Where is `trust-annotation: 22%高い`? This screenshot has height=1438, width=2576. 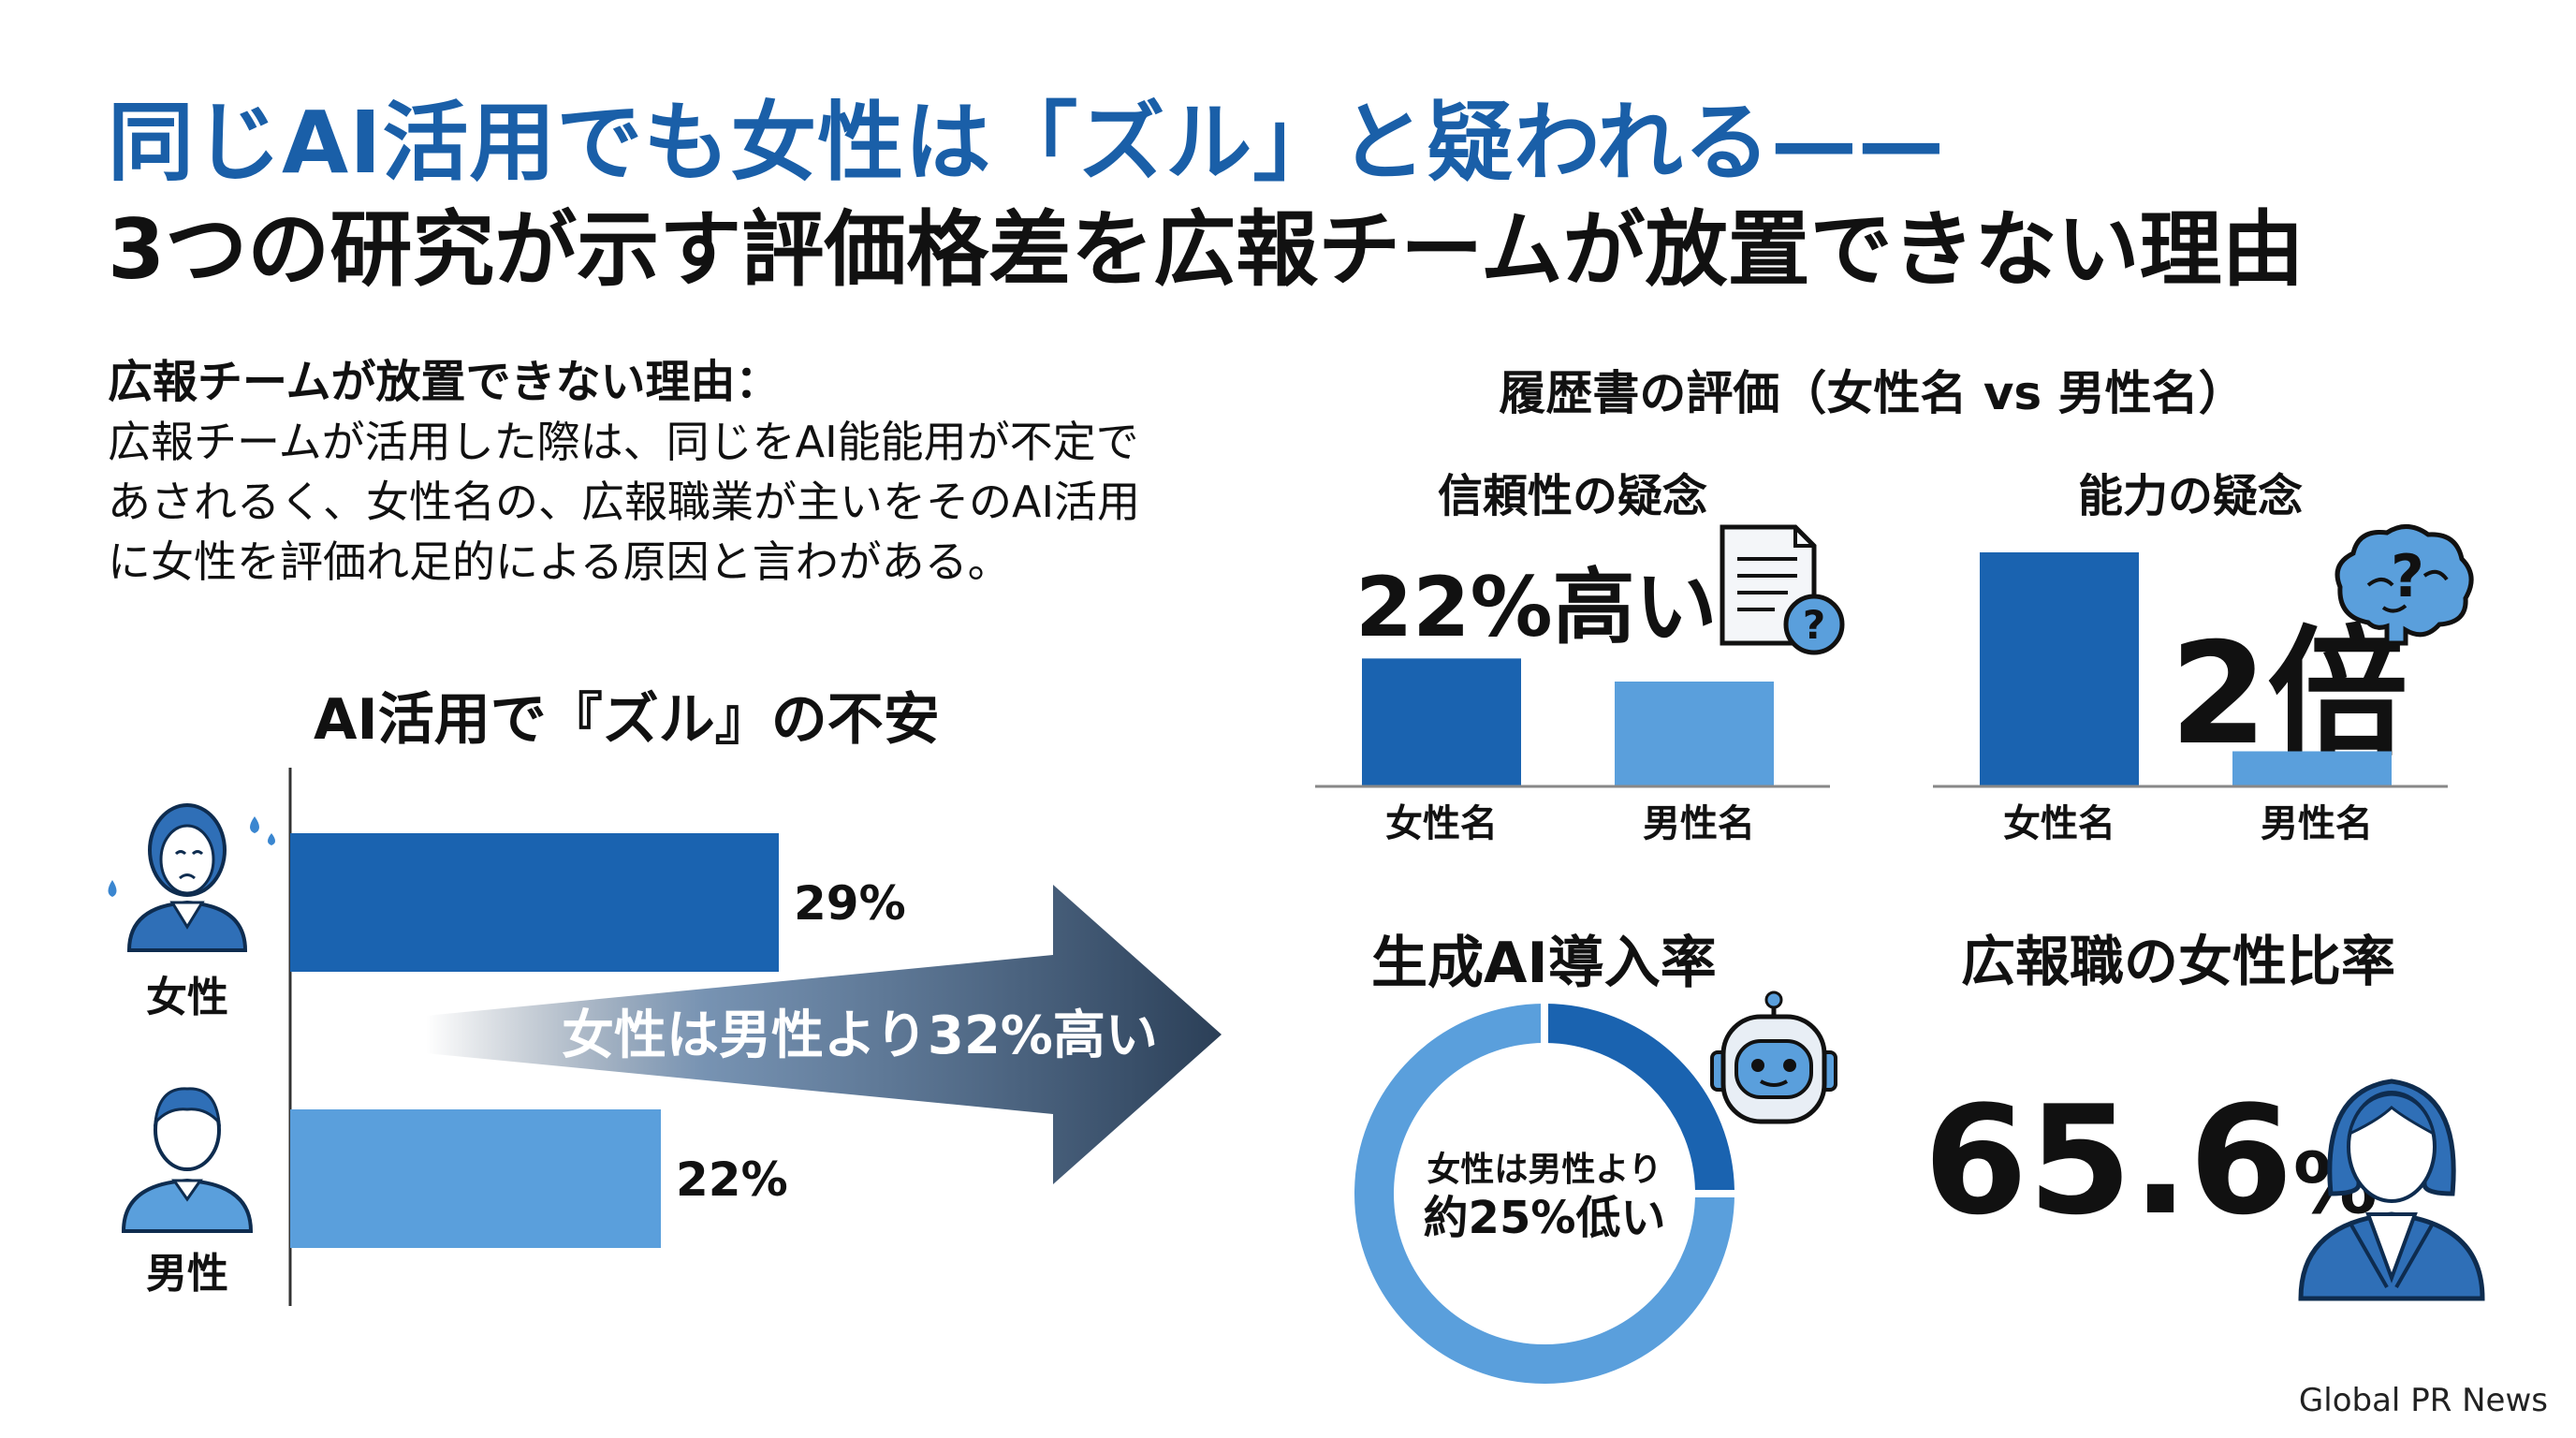 trust-annotation: 22%高い is located at coordinates (1536, 607).